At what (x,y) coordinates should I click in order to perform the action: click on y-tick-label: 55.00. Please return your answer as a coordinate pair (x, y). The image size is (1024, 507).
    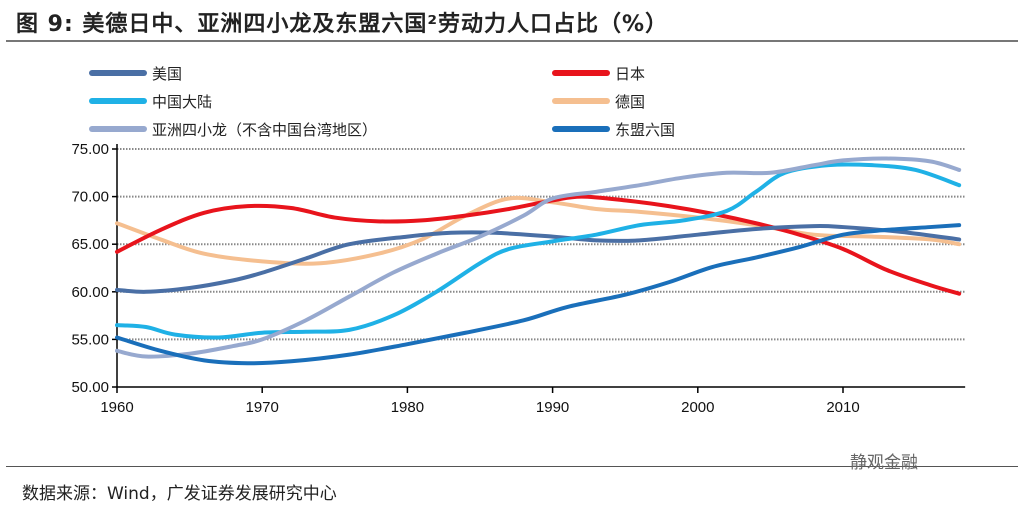
    Looking at the image, I should click on (90, 339).